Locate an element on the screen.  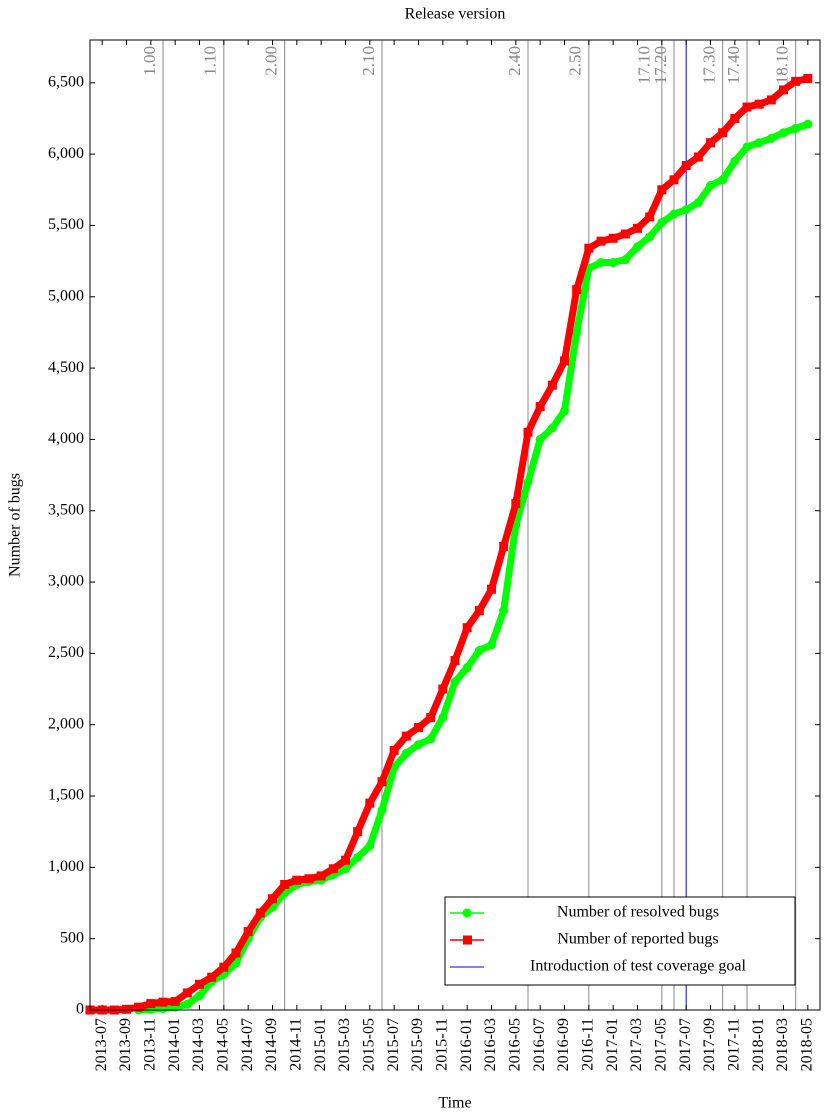
release-label: 18.10 is located at coordinates (782, 65).